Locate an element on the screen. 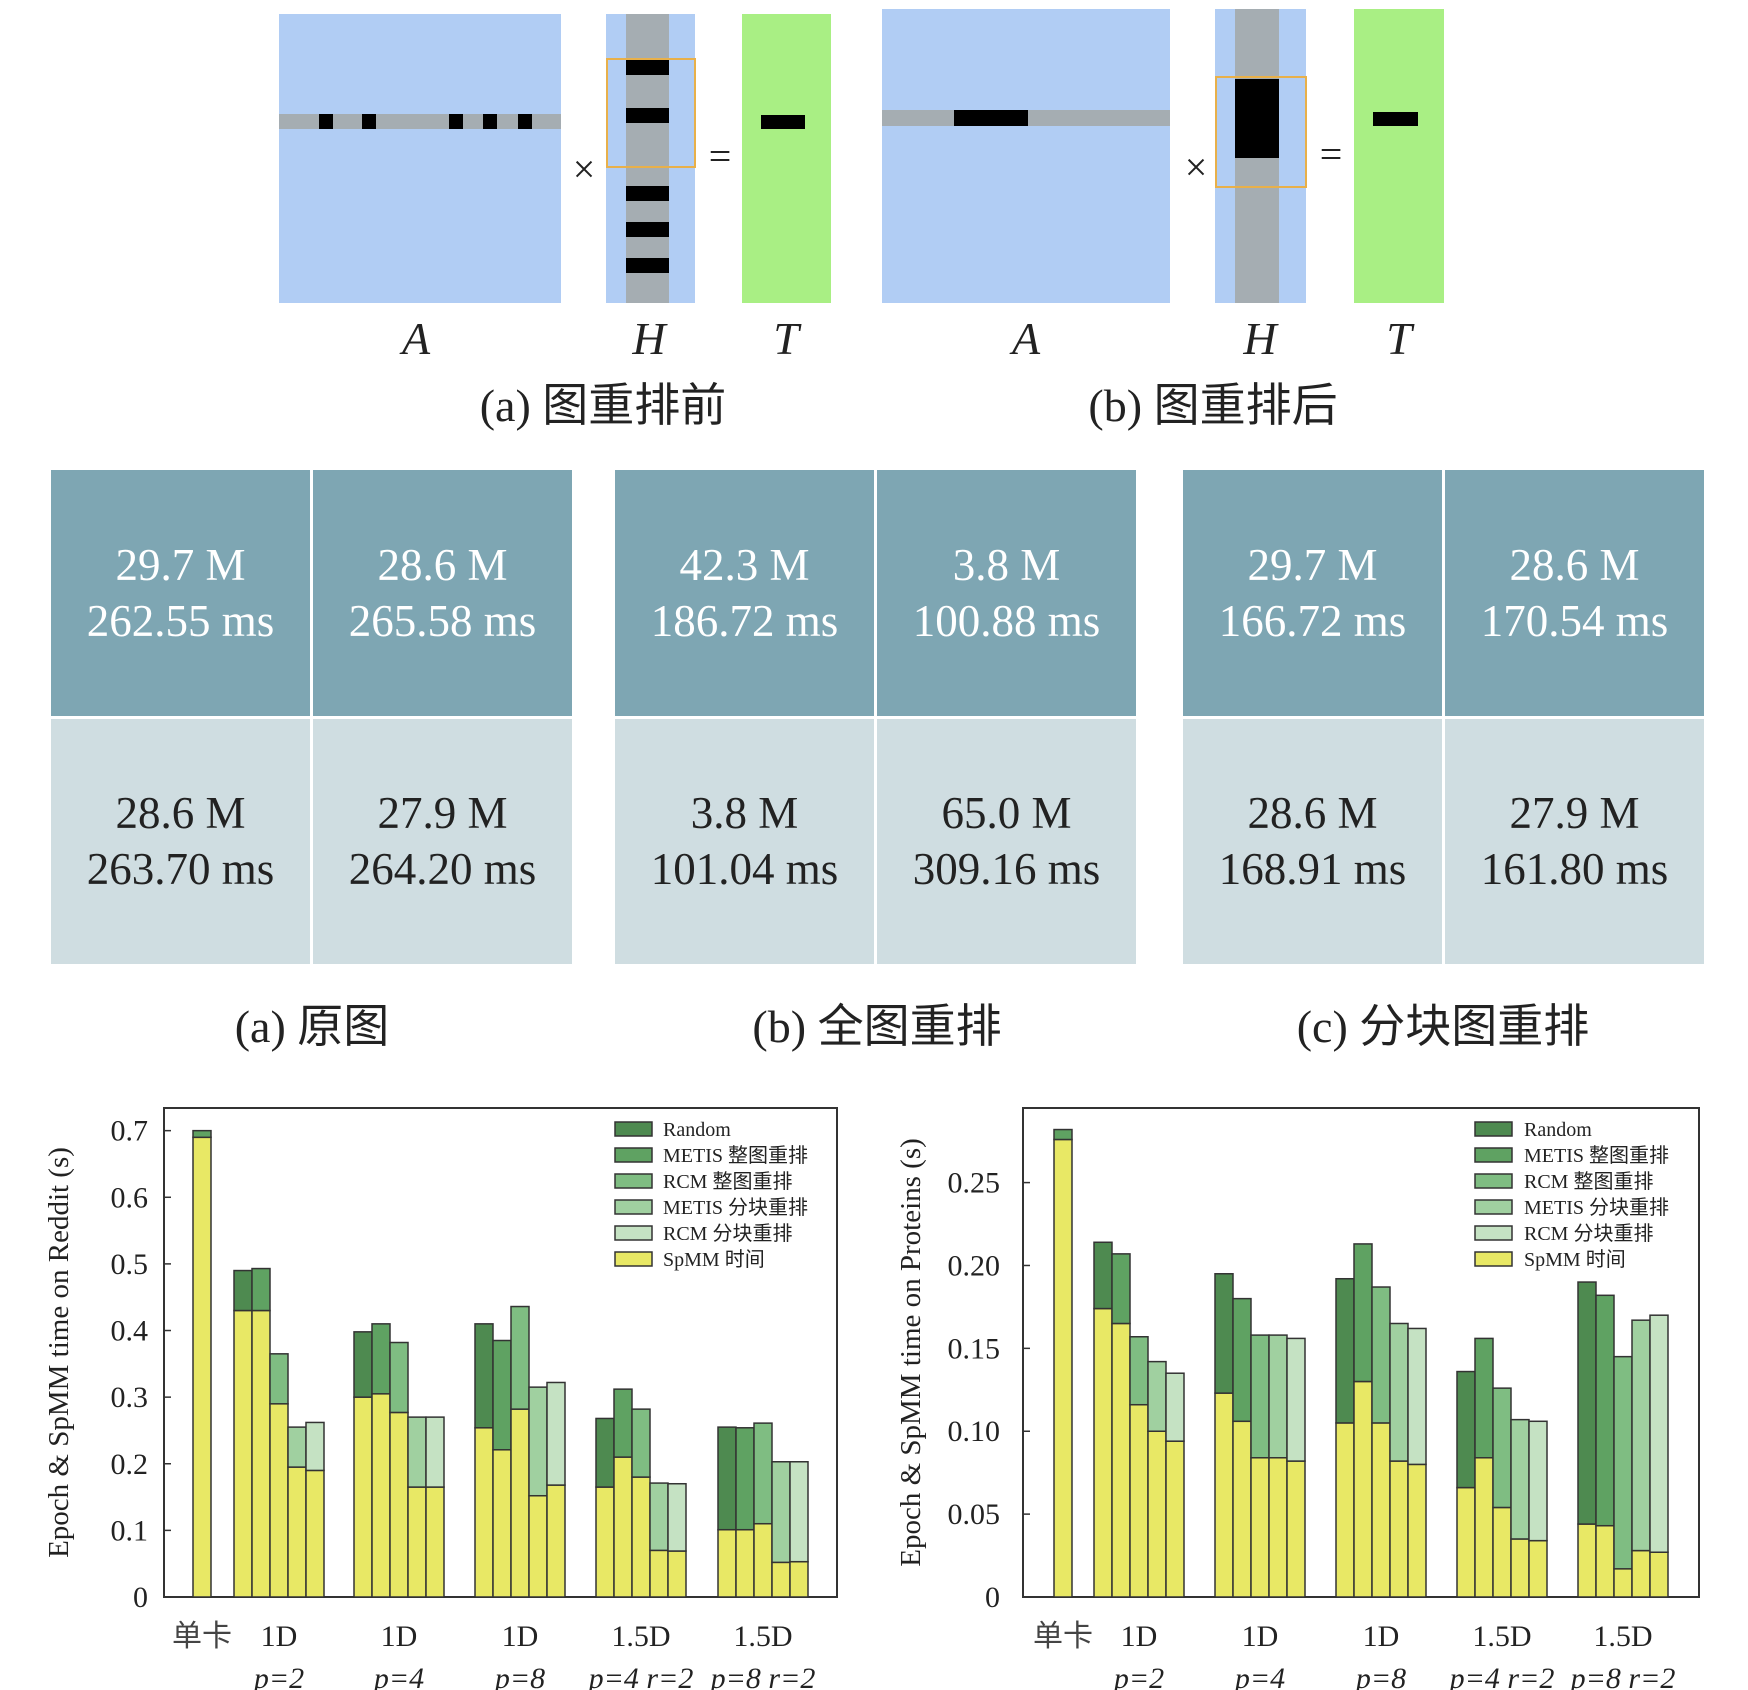 This screenshot has height=1690, width=1748. spmm-time: 264.20 ms is located at coordinates (442, 869).